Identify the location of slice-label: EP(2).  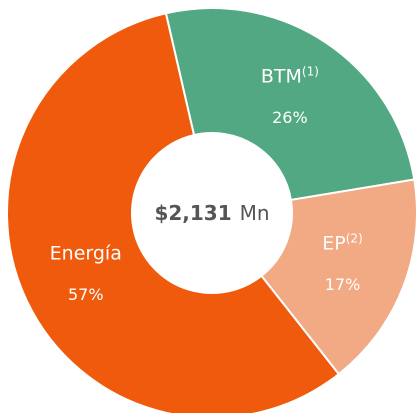
(342, 242).